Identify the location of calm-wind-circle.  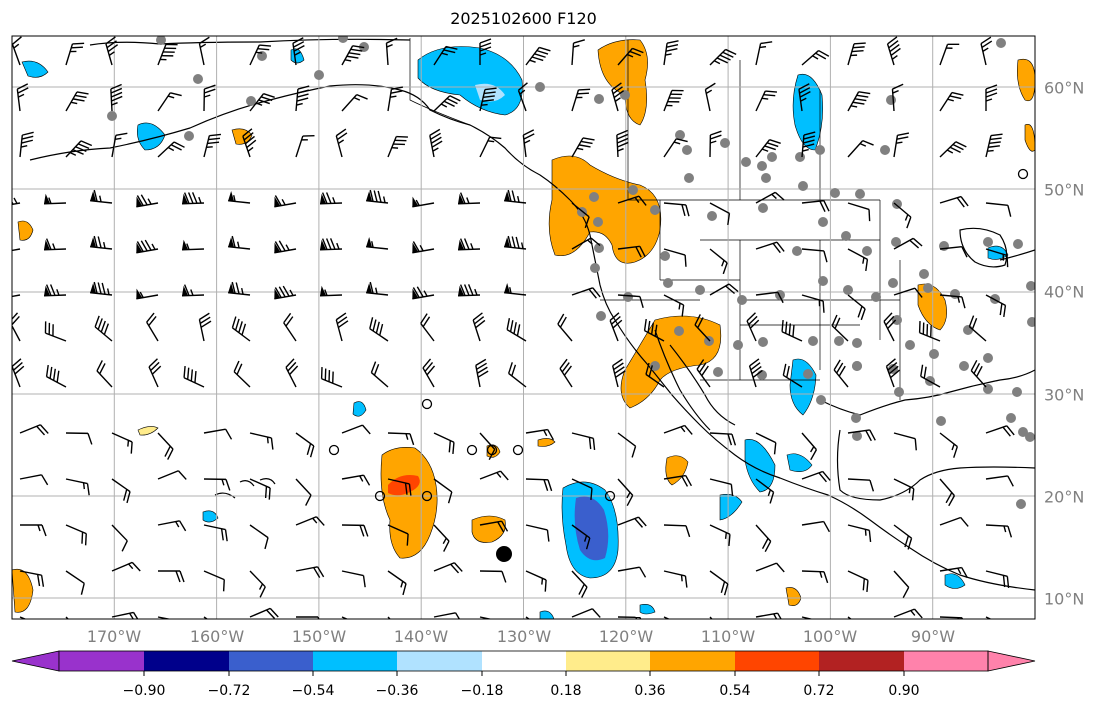
(1023, 174).